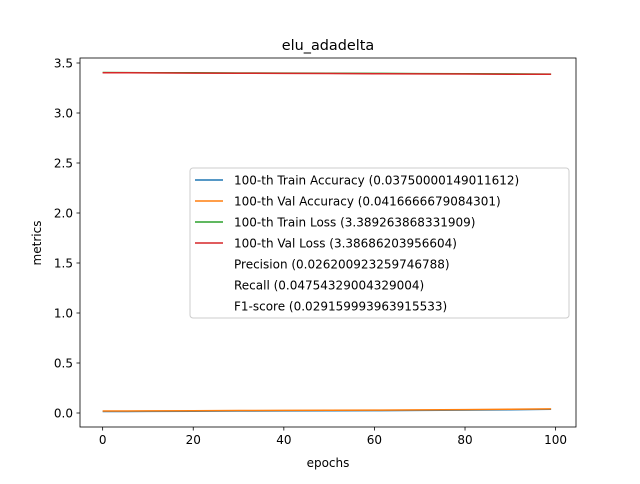 The width and height of the screenshot is (640, 484). What do you see at coordinates (555, 440) in the screenshot?
I see `x-tick-label: 100` at bounding box center [555, 440].